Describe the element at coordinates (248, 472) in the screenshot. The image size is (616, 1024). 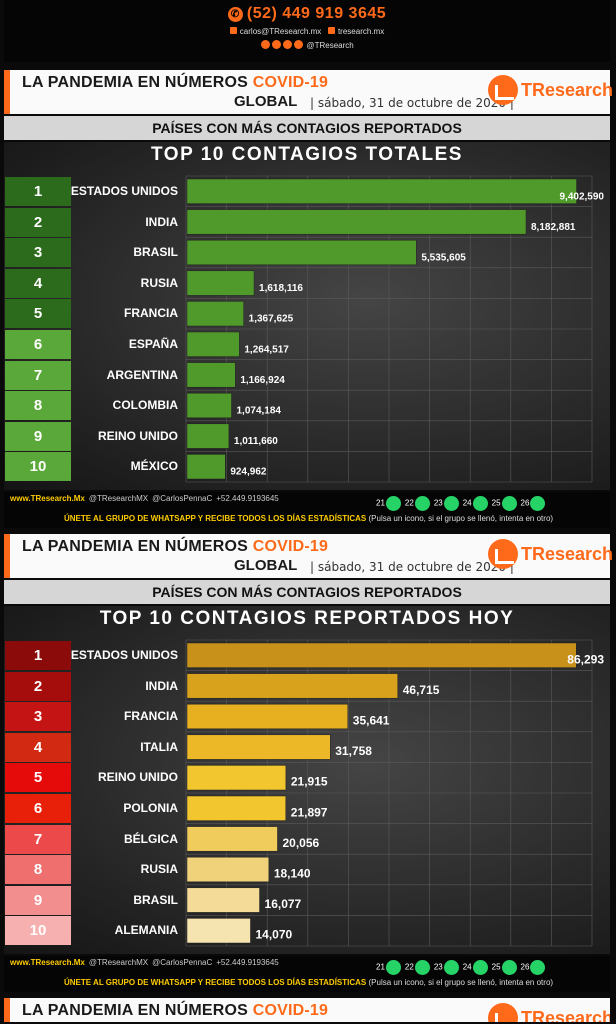
I see `value-label: 924,962` at that location.